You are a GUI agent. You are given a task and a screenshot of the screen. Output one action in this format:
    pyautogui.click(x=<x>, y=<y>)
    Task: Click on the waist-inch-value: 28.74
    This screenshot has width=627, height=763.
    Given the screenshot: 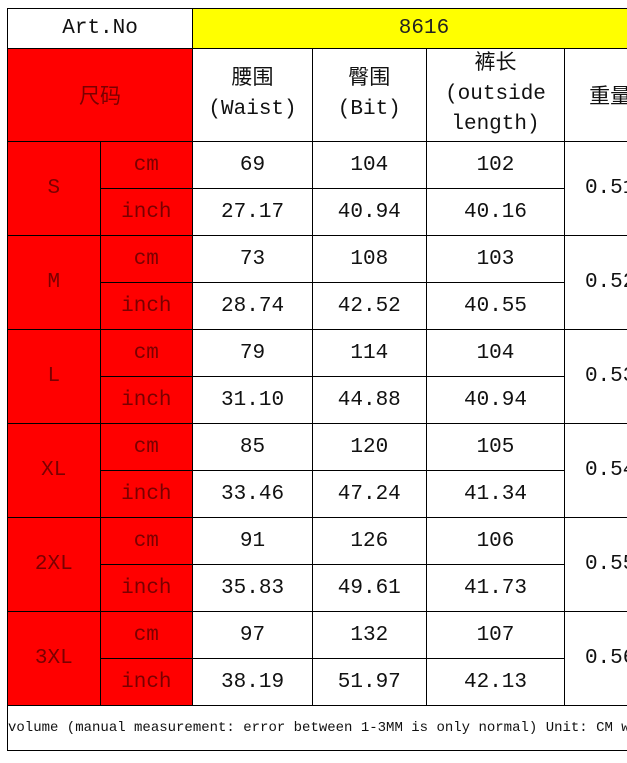 What is the action you would take?
    pyautogui.click(x=252, y=306)
    